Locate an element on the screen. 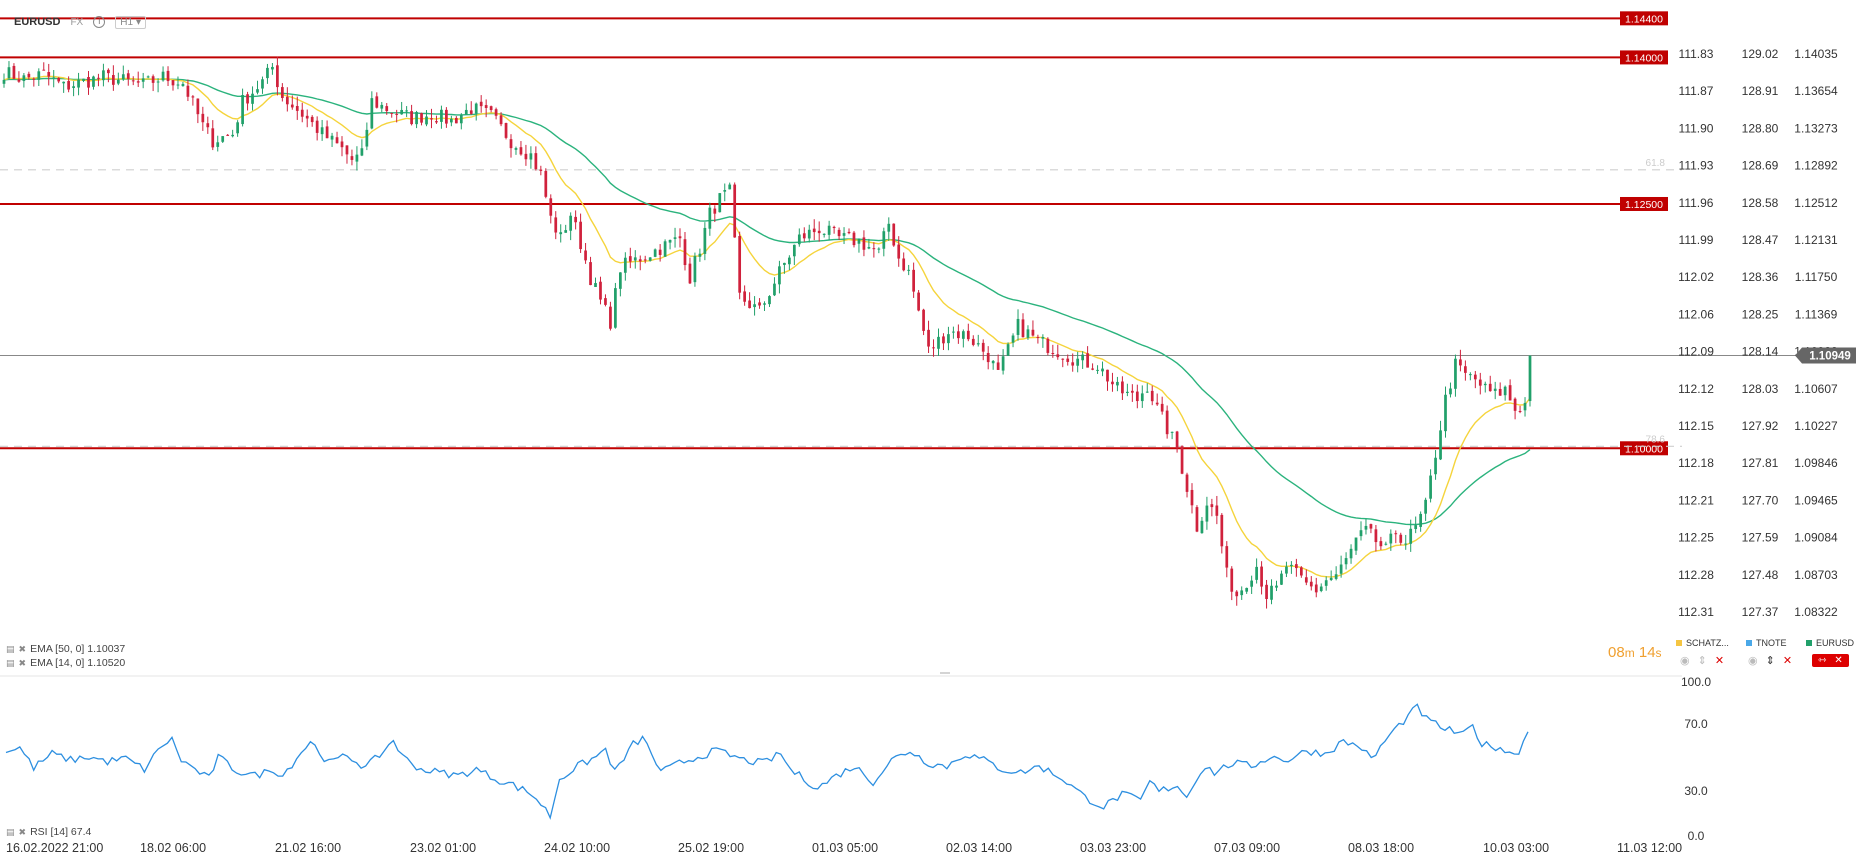 This screenshot has width=1866, height=865. current-price-tag is located at coordinates (1825, 355).